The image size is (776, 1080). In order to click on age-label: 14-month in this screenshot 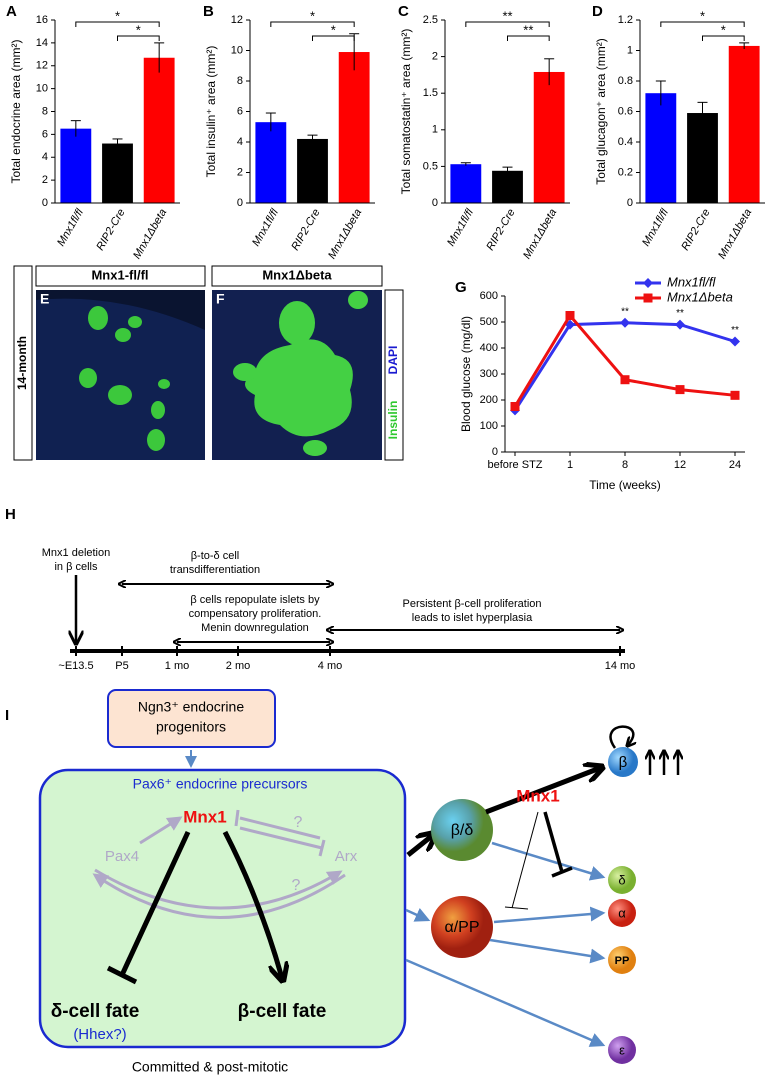, I will do `click(22, 363)`.